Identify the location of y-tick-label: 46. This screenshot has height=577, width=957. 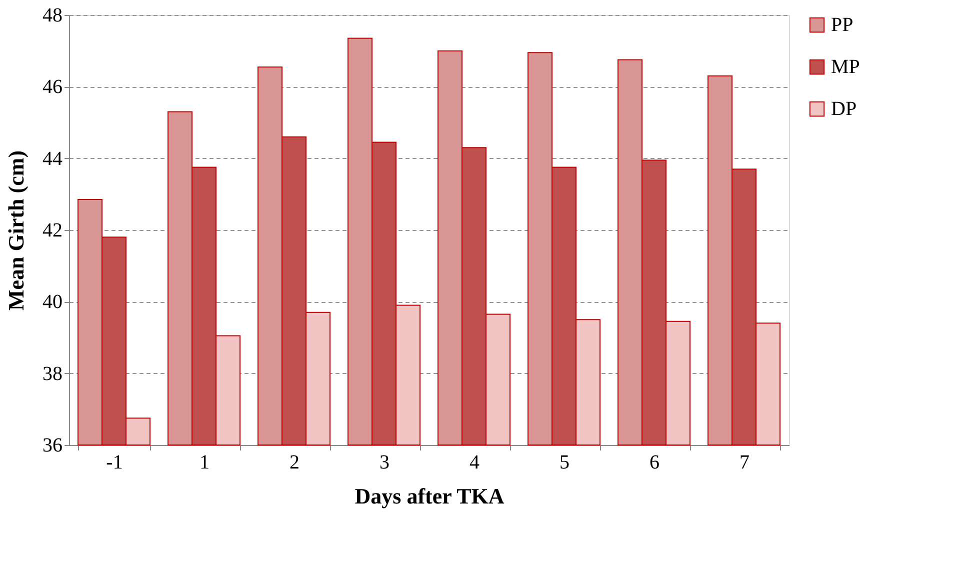
(52, 87).